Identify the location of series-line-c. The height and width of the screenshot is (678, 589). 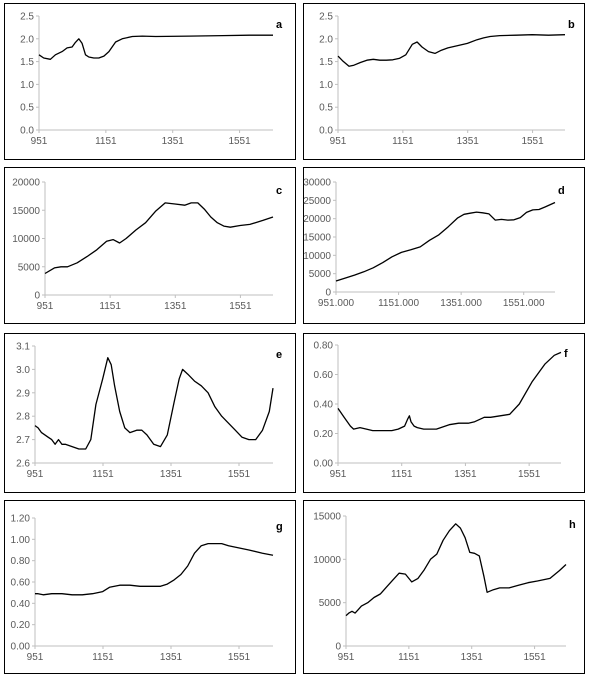
(159, 238).